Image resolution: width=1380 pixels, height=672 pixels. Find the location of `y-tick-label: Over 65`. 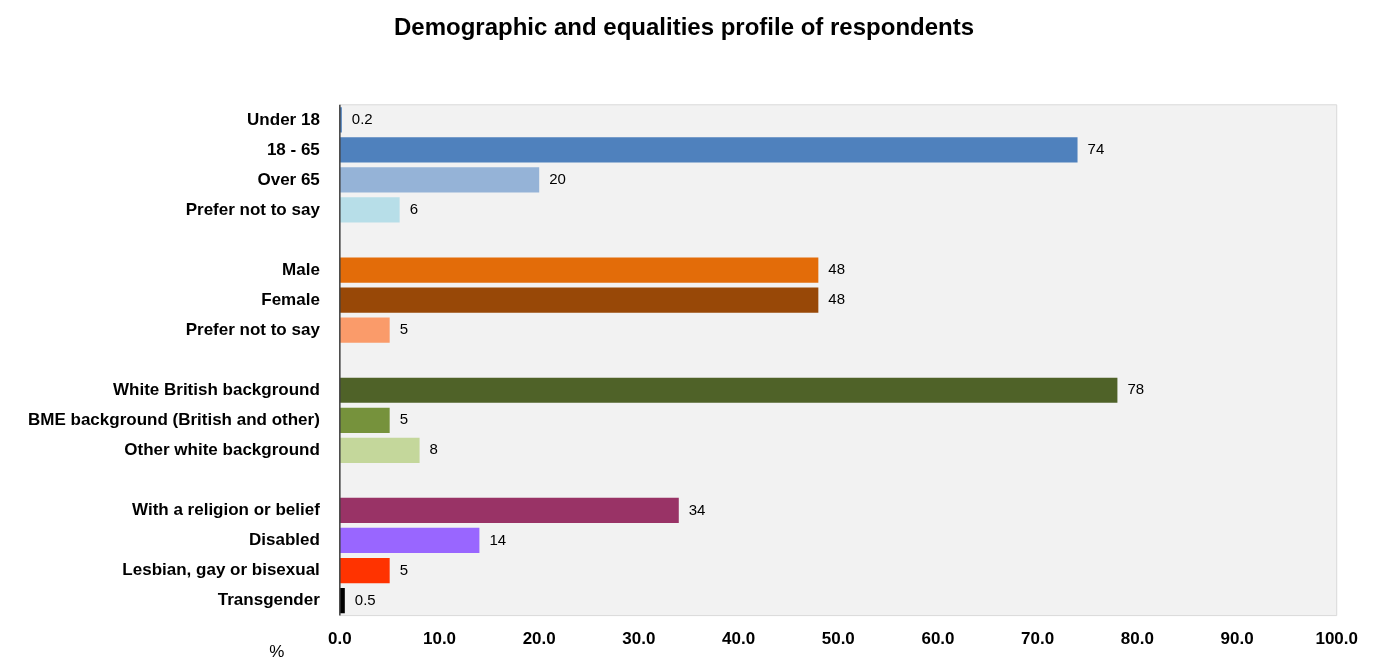

y-tick-label: Over 65 is located at coordinates (288, 179).